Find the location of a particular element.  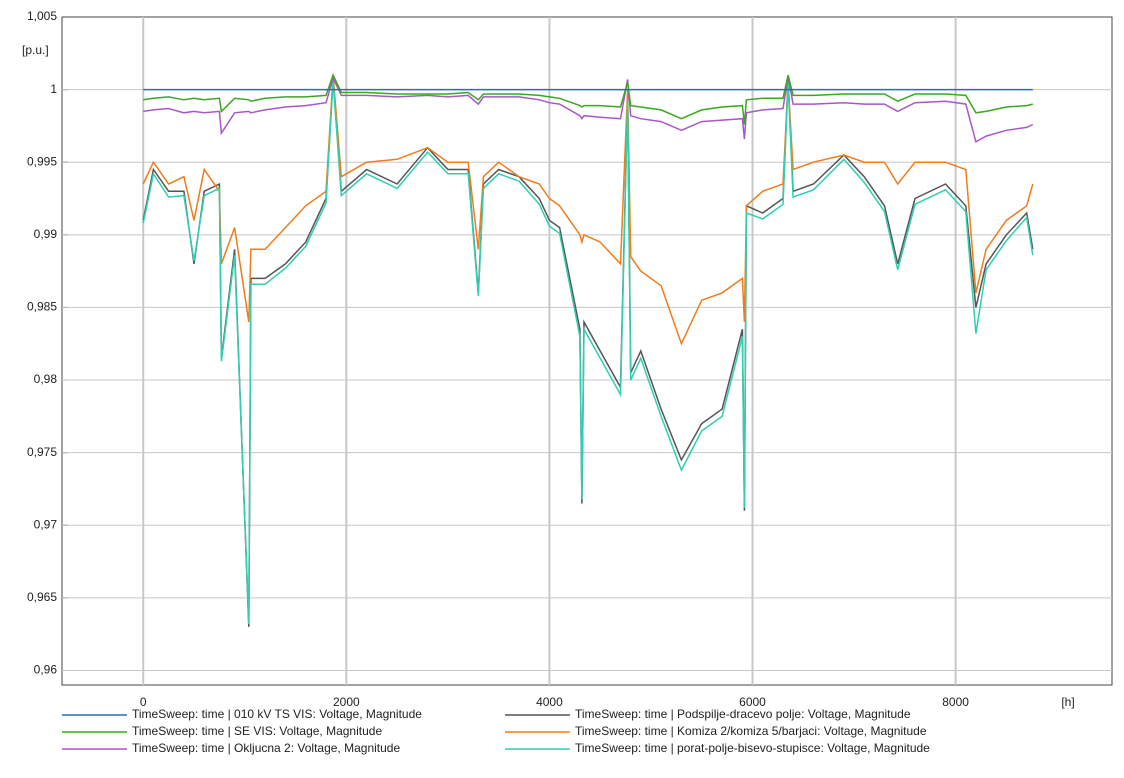

y-tick-label: 1 is located at coordinates (53, 89).